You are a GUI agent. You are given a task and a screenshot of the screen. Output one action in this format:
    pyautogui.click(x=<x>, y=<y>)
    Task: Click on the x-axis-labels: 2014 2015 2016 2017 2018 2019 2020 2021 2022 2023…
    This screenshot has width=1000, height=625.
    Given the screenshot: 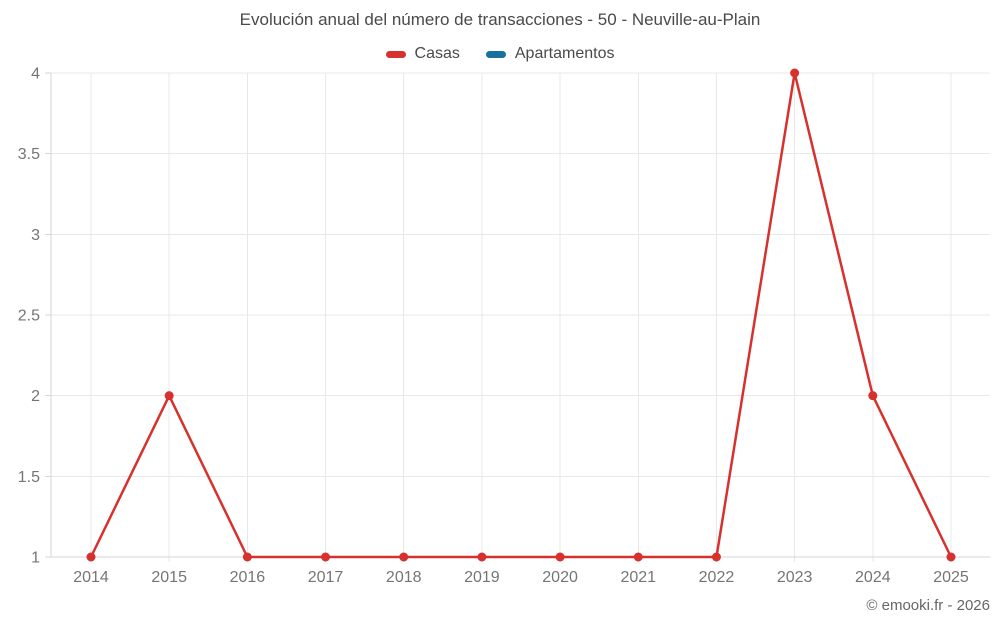 What is the action you would take?
    pyautogui.click(x=521, y=577)
    